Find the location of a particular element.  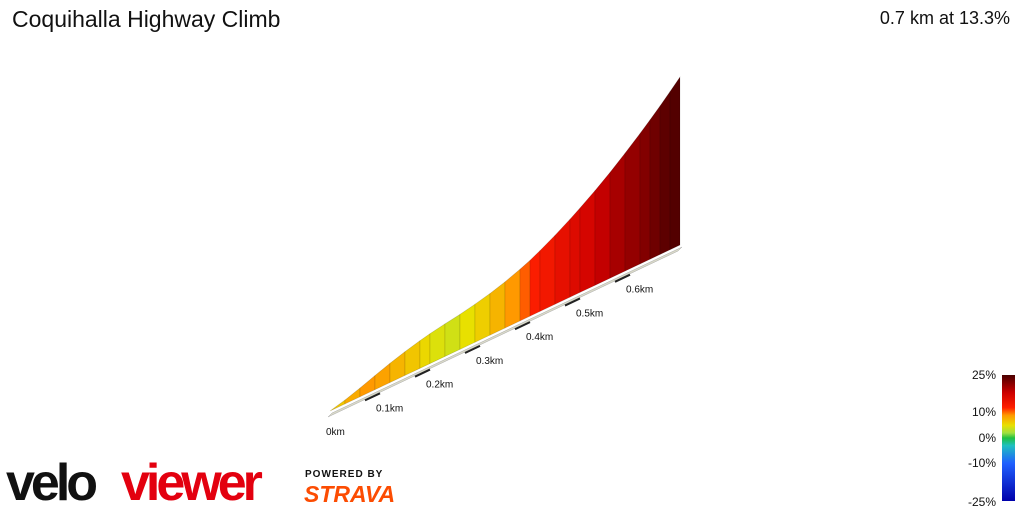

distance-tick-label: 0.2km is located at coordinates (439, 385).